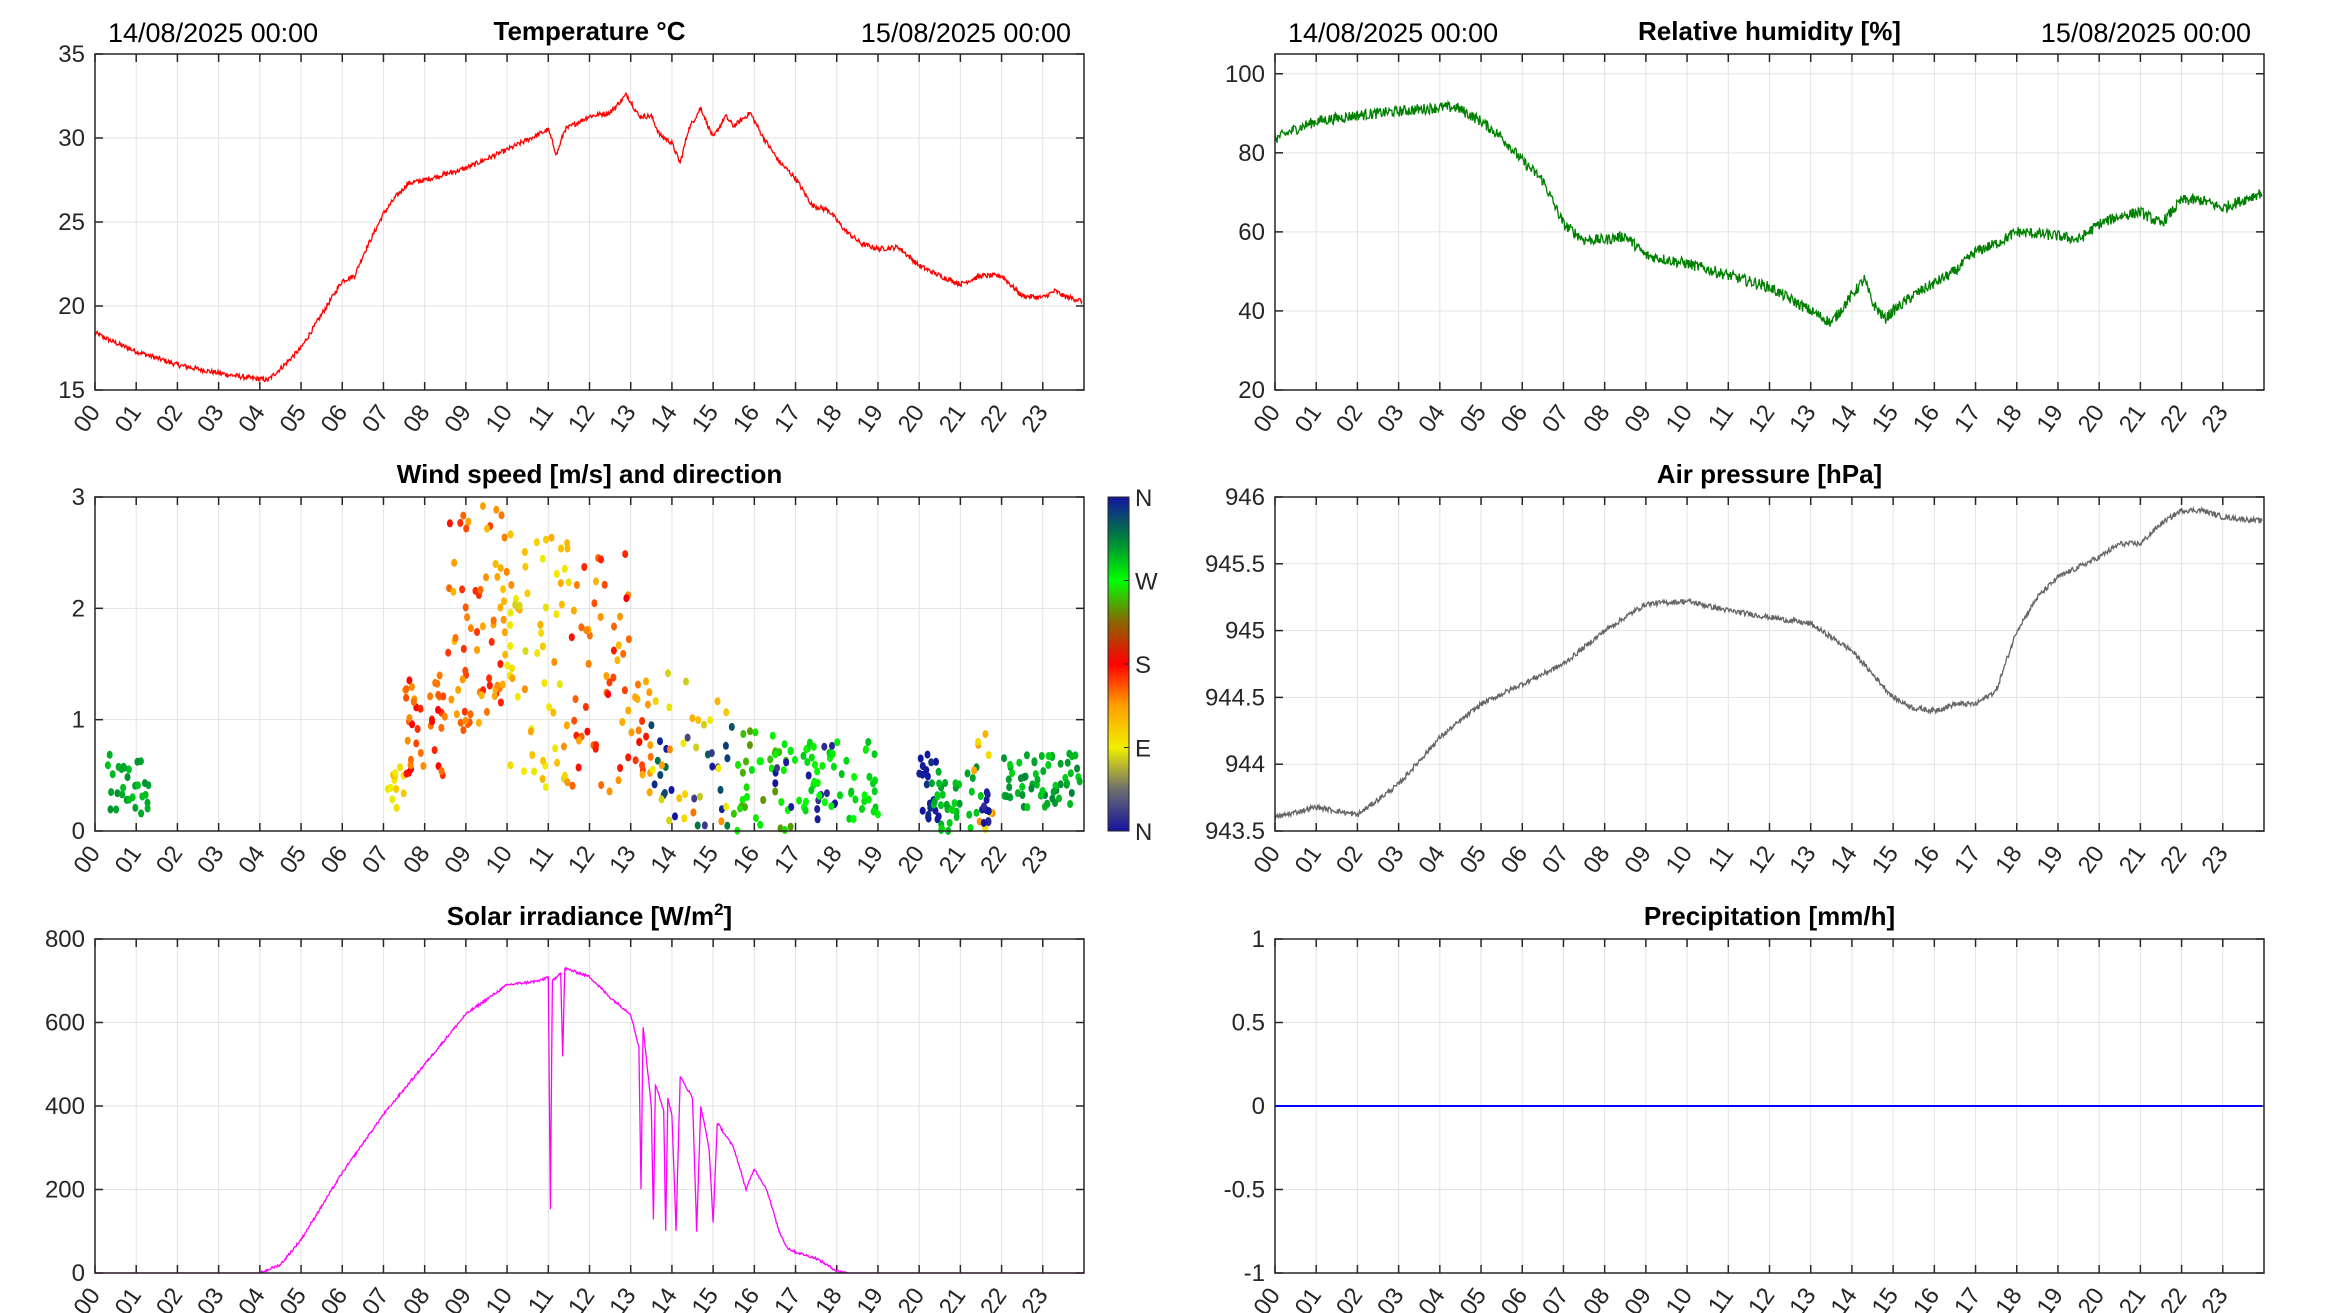 The width and height of the screenshot is (2333, 1313). Describe the element at coordinates (499, 1298) in the screenshot. I see `x-tick-label: 10` at that location.